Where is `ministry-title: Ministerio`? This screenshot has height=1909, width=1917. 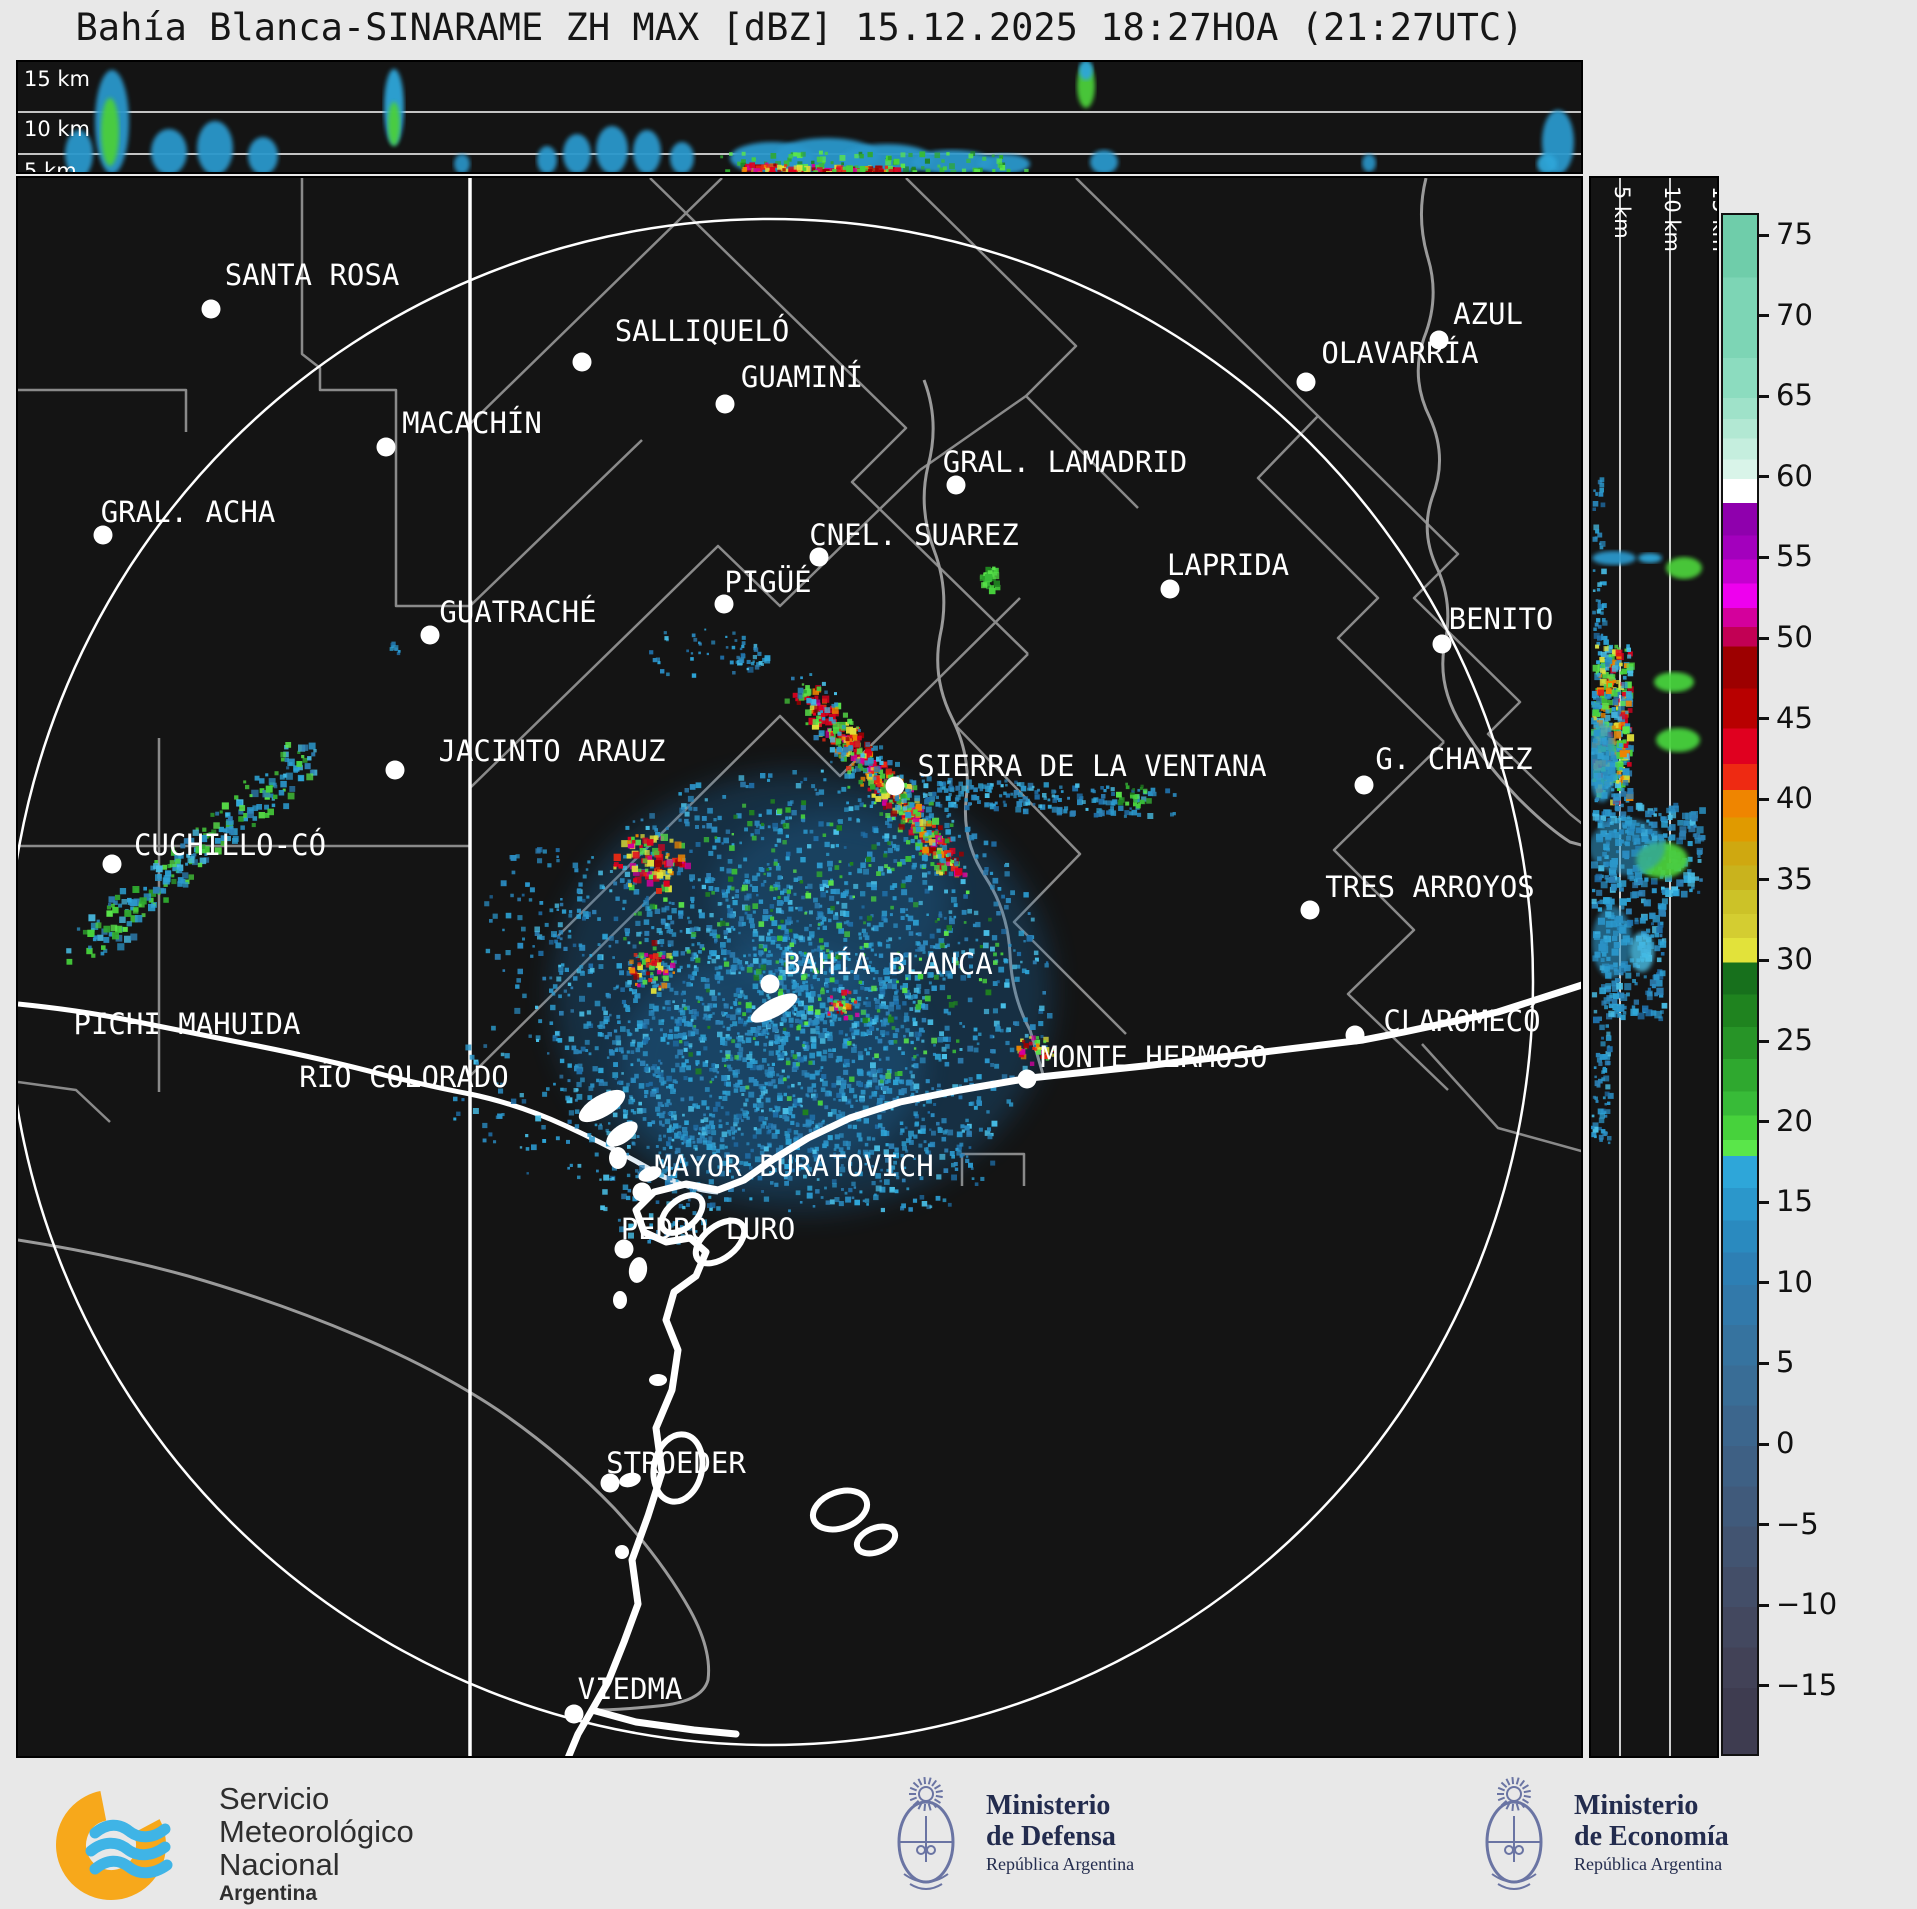
ministry-title: Ministerio is located at coordinates (1048, 1805).